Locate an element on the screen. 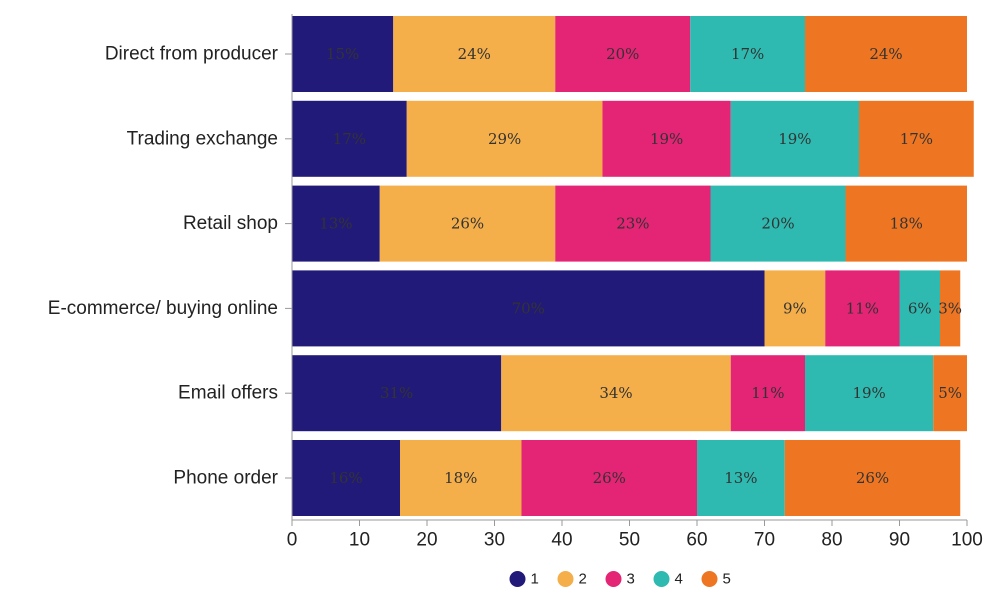 The height and width of the screenshot is (593, 1000). x-tick-label: 50 is located at coordinates (629, 540).